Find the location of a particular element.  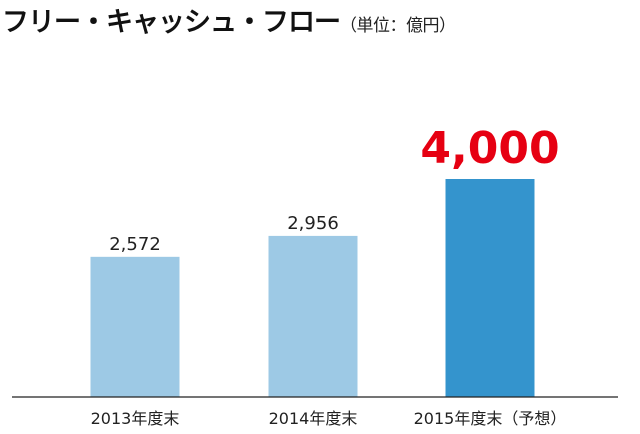

chart-title: フリー・キャッシュ・フロー is located at coordinates (171, 22).